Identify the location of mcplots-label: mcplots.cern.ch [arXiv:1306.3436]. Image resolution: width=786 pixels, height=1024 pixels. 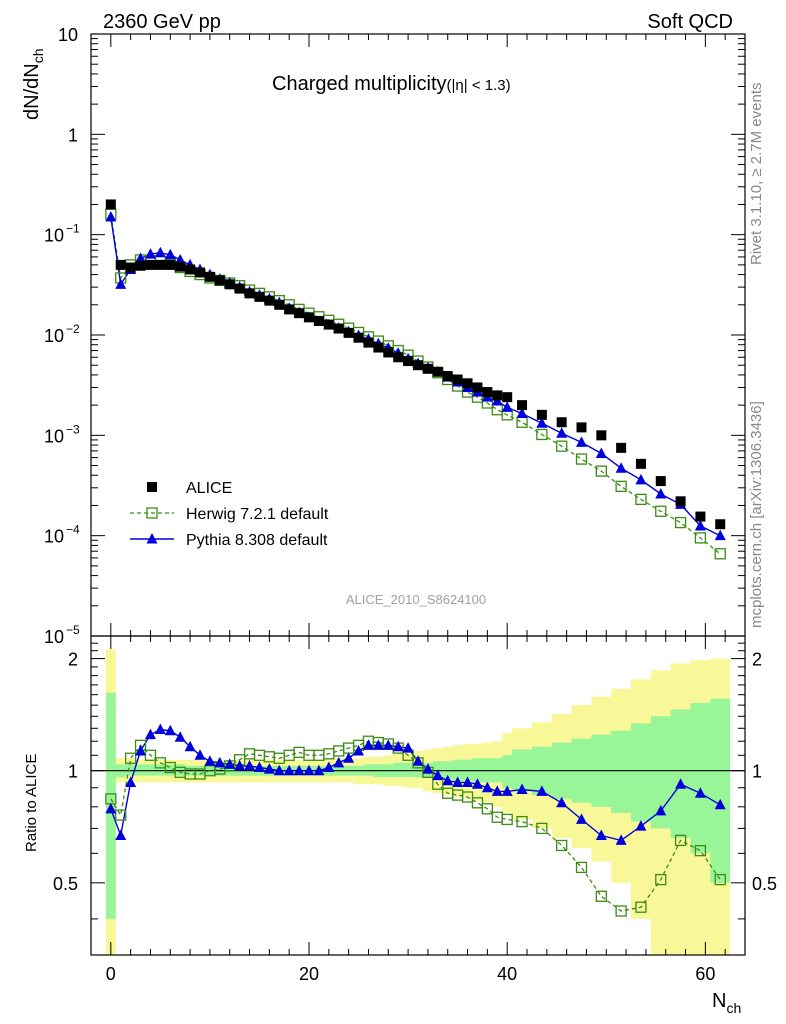
(756, 514).